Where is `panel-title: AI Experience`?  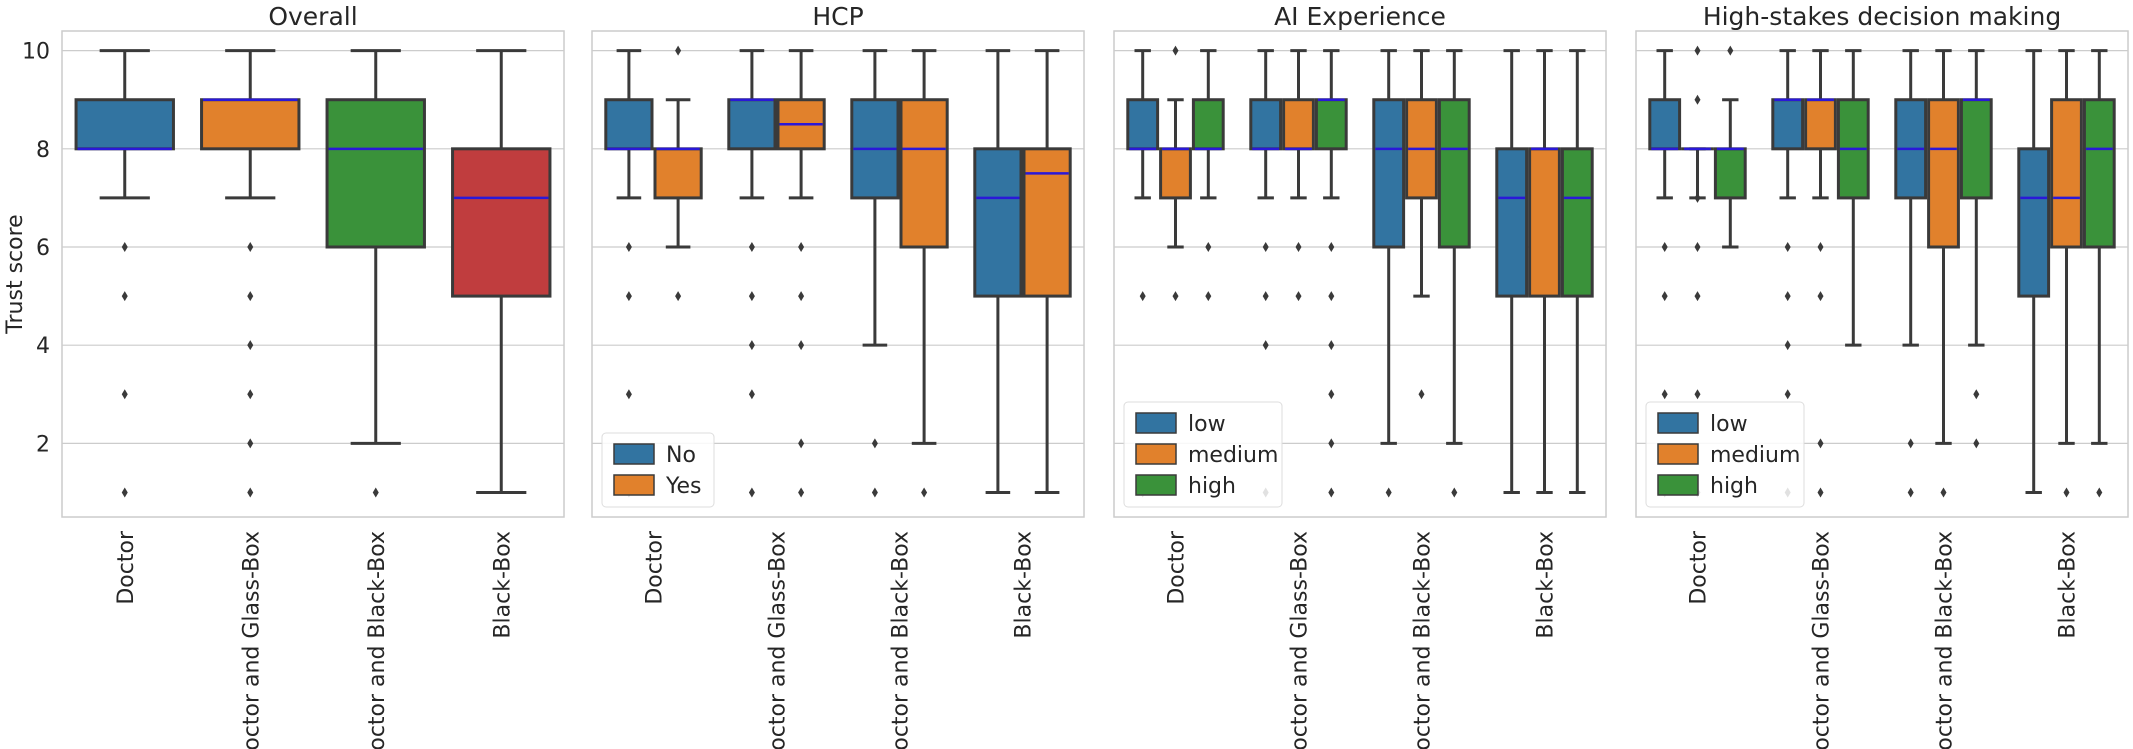
panel-title: AI Experience is located at coordinates (1360, 16).